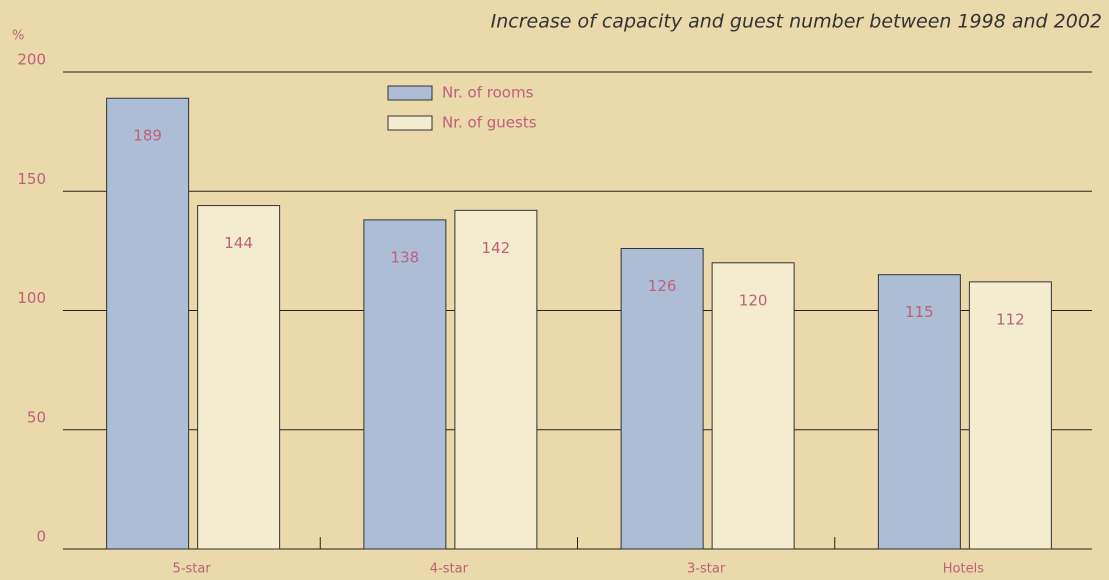 The height and width of the screenshot is (580, 1109). I want to click on data-label: 112, so click(1010, 319).